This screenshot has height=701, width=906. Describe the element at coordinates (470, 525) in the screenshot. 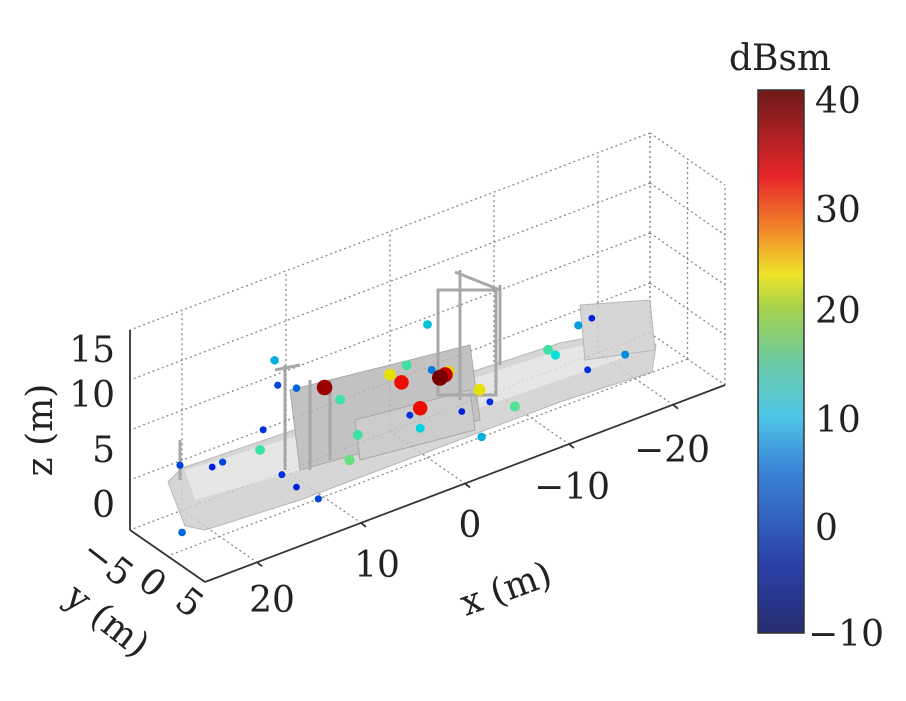

I see `x-tick-label: 0` at that location.